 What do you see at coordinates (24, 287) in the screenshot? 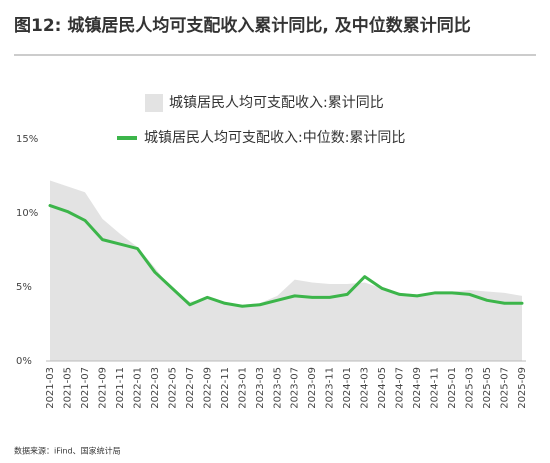
I see `y-tick-label: 5%` at bounding box center [24, 287].